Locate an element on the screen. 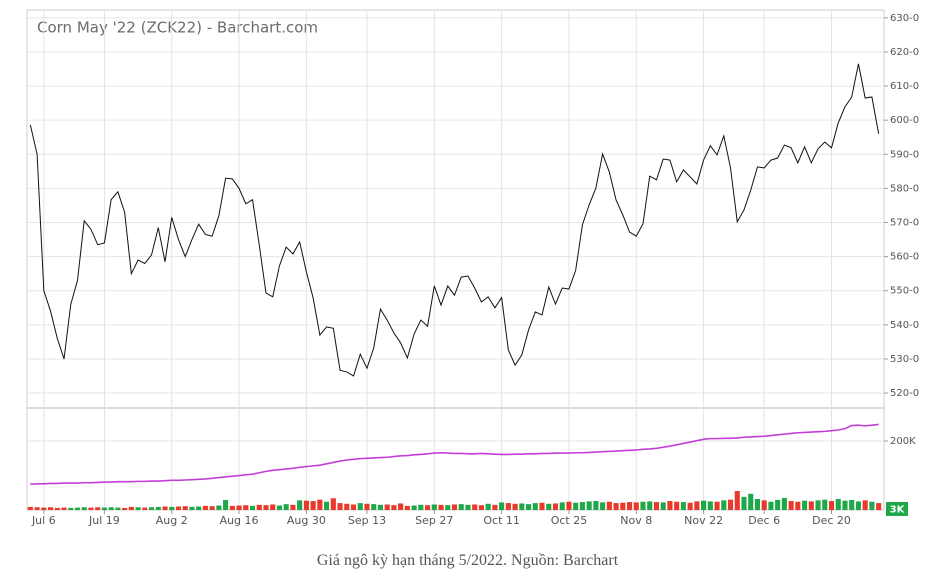  y-tick-label: 520-0 is located at coordinates (904, 393).